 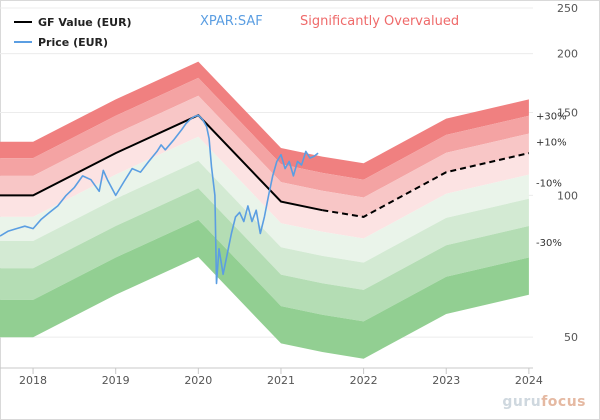 What do you see at coordinates (446, 380) in the screenshot?
I see `x-tick-label-5: 2023` at bounding box center [446, 380].